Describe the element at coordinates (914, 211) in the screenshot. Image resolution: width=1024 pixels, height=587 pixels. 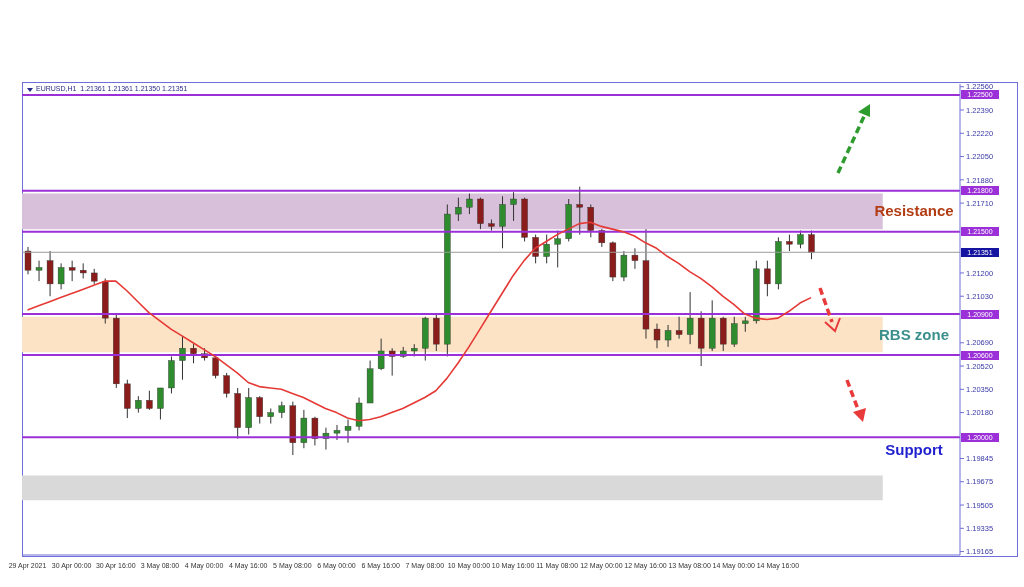
I see `band-label: Resistance` at that location.